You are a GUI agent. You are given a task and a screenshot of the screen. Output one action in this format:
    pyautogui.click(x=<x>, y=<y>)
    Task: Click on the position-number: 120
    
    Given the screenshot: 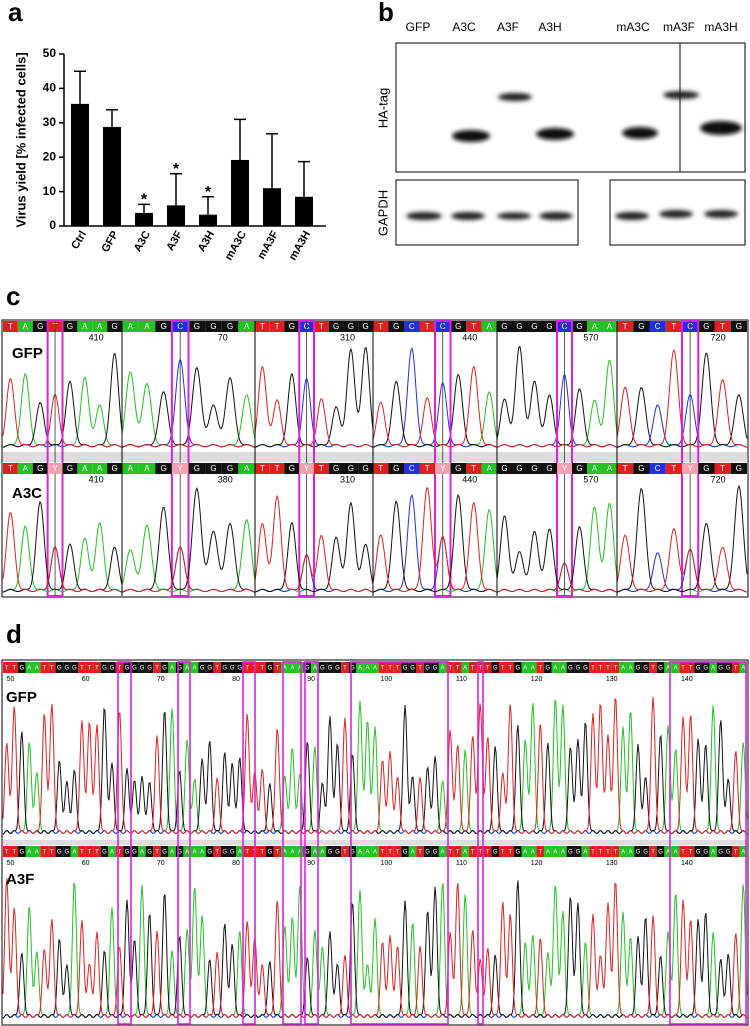 What is the action you would take?
    pyautogui.click(x=537, y=679)
    